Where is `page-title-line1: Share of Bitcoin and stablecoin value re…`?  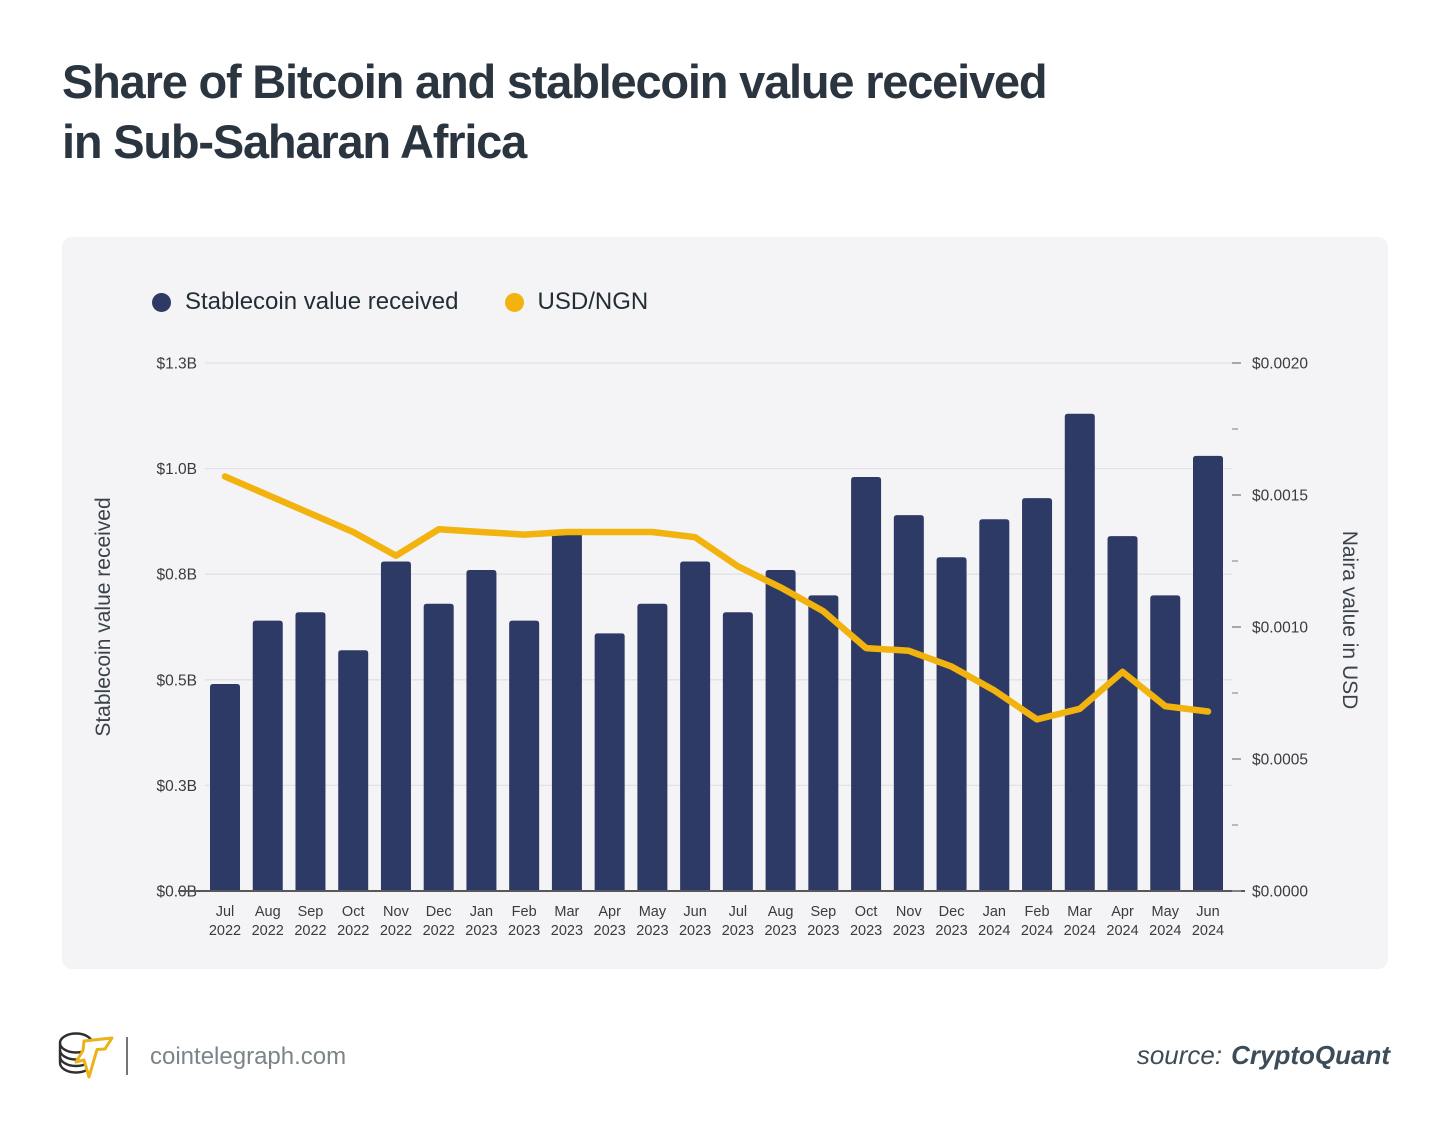 page-title-line1: Share of Bitcoin and stablecoin value re… is located at coordinates (555, 81).